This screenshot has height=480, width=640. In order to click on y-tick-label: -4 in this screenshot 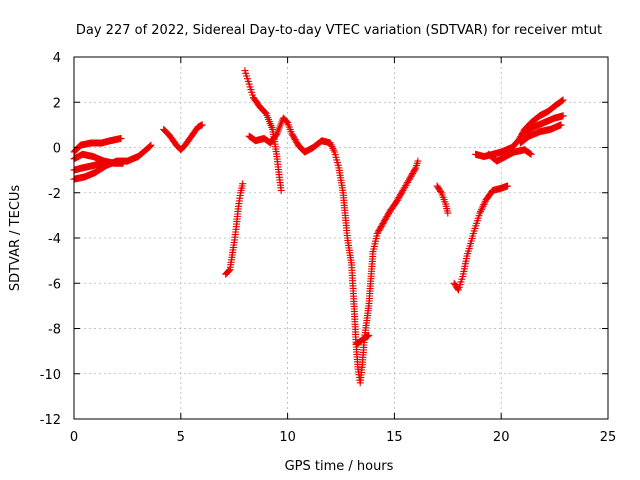, I will do `click(54, 239)`.